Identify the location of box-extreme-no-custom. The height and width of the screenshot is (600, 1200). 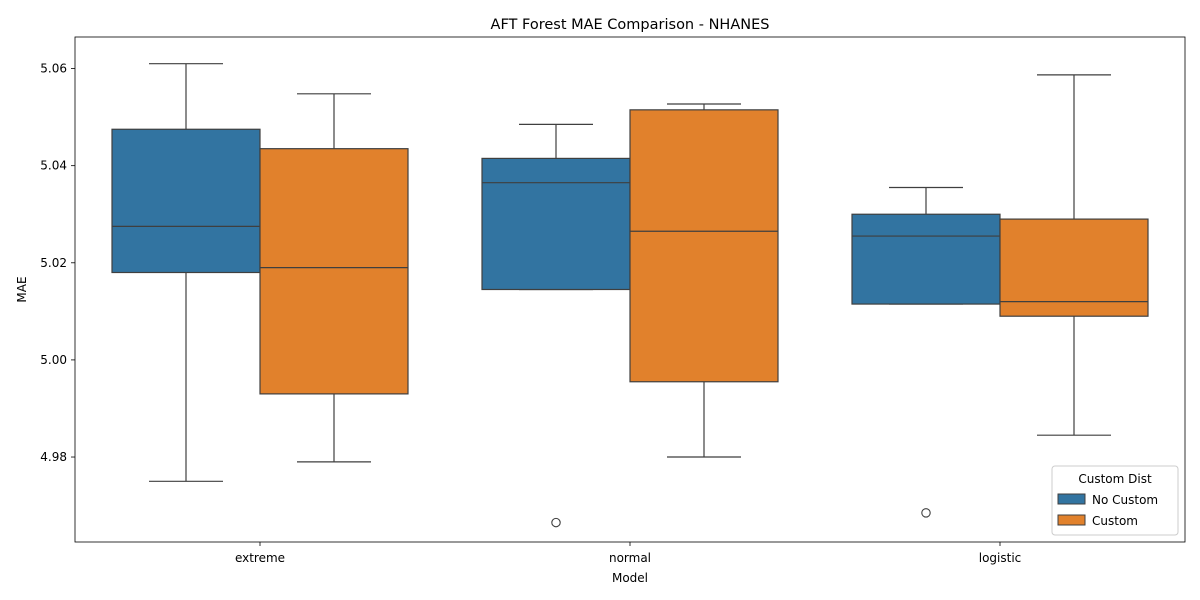
(186, 272).